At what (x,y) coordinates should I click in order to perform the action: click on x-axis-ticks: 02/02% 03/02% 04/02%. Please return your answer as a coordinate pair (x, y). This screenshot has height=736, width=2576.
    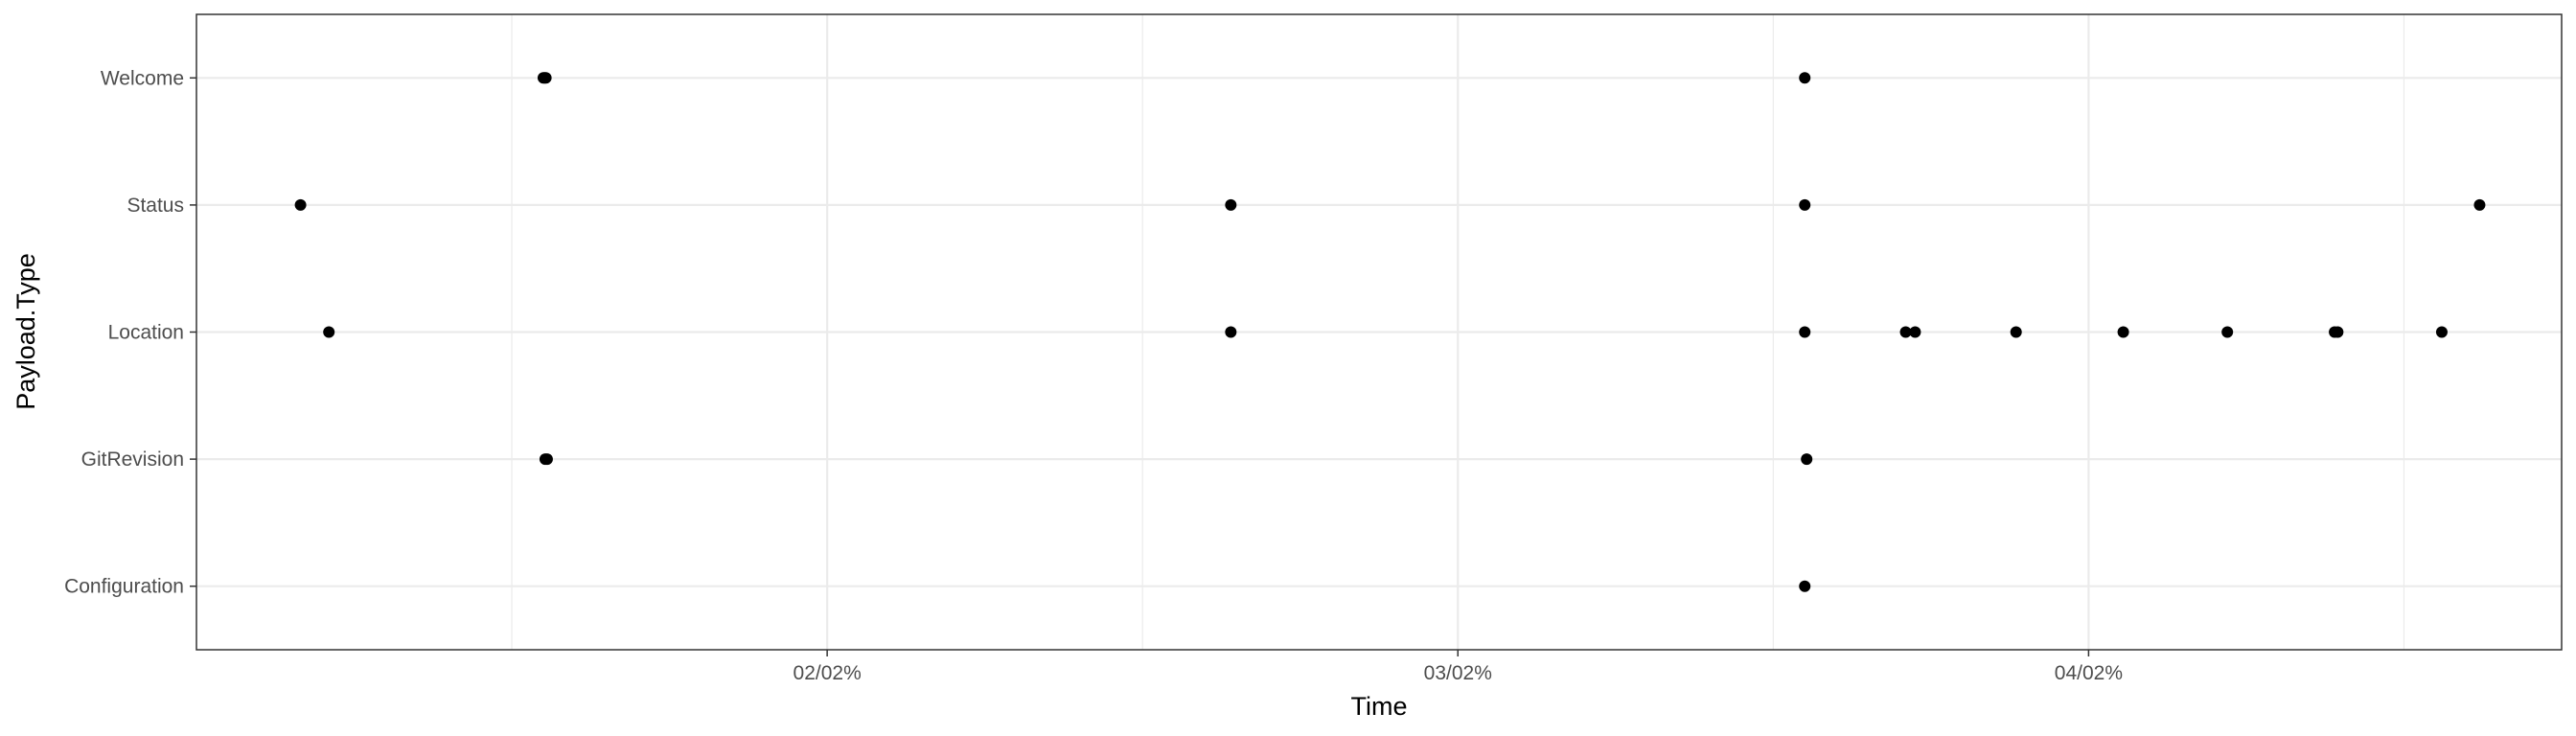
    Looking at the image, I should click on (1458, 667).